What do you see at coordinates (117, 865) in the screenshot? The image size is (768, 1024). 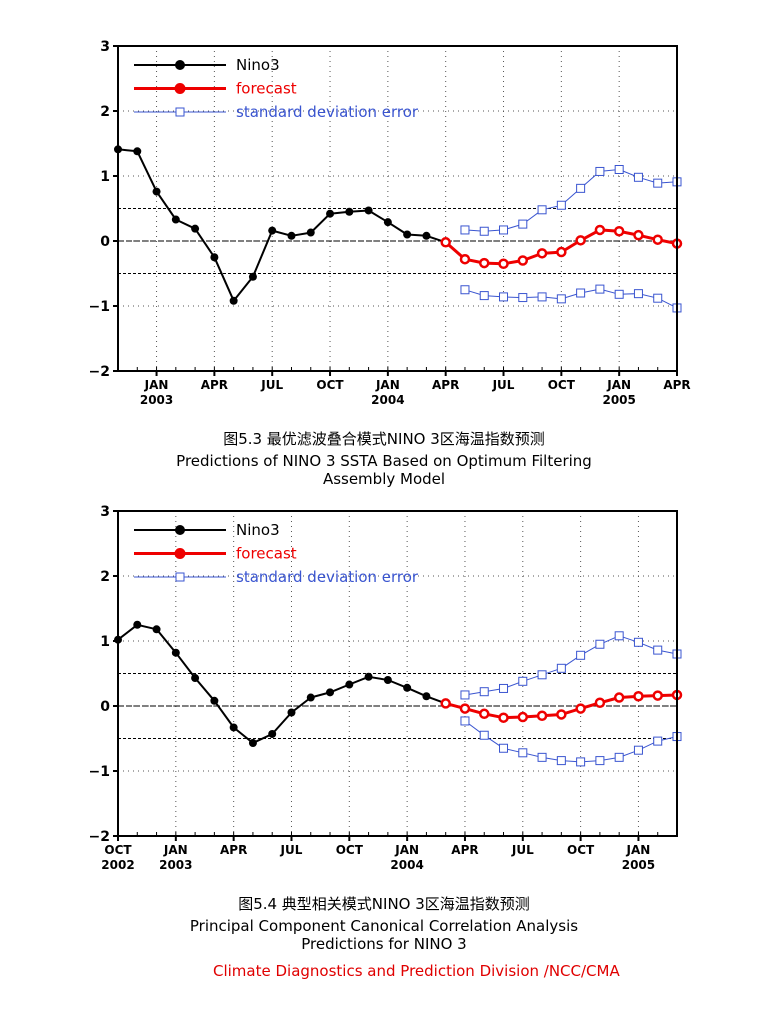 I see `x-tick-year-label: 2002` at bounding box center [117, 865].